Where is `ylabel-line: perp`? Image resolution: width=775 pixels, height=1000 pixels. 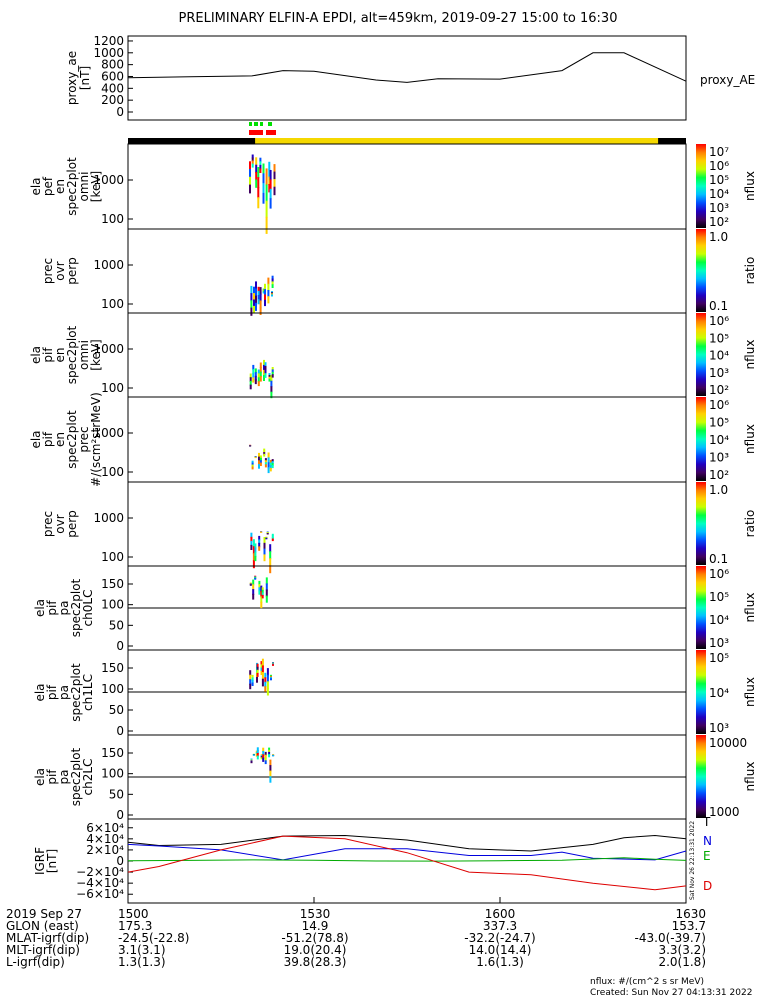
ylabel-line: perp is located at coordinates (72, 524).